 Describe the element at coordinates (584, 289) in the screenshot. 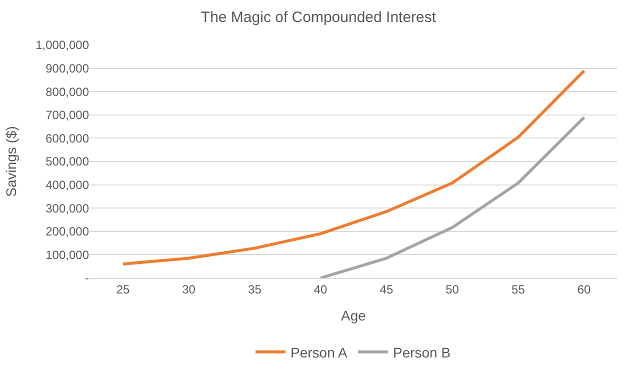

I see `x-tick-label: 60` at that location.